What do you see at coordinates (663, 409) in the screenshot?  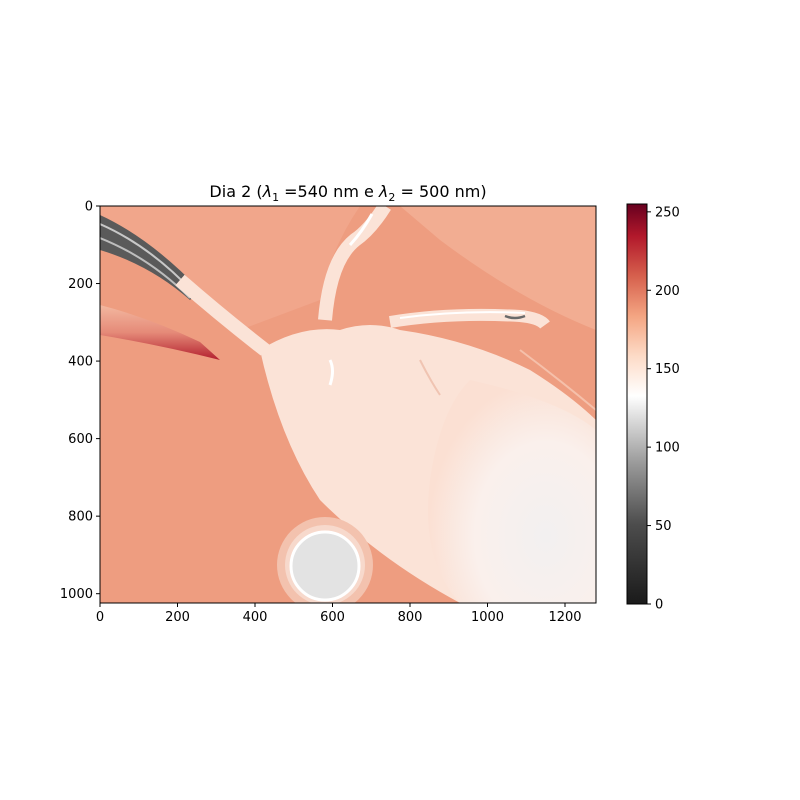 I see `colorbar-ticks: 0 50 100 150 200 250` at bounding box center [663, 409].